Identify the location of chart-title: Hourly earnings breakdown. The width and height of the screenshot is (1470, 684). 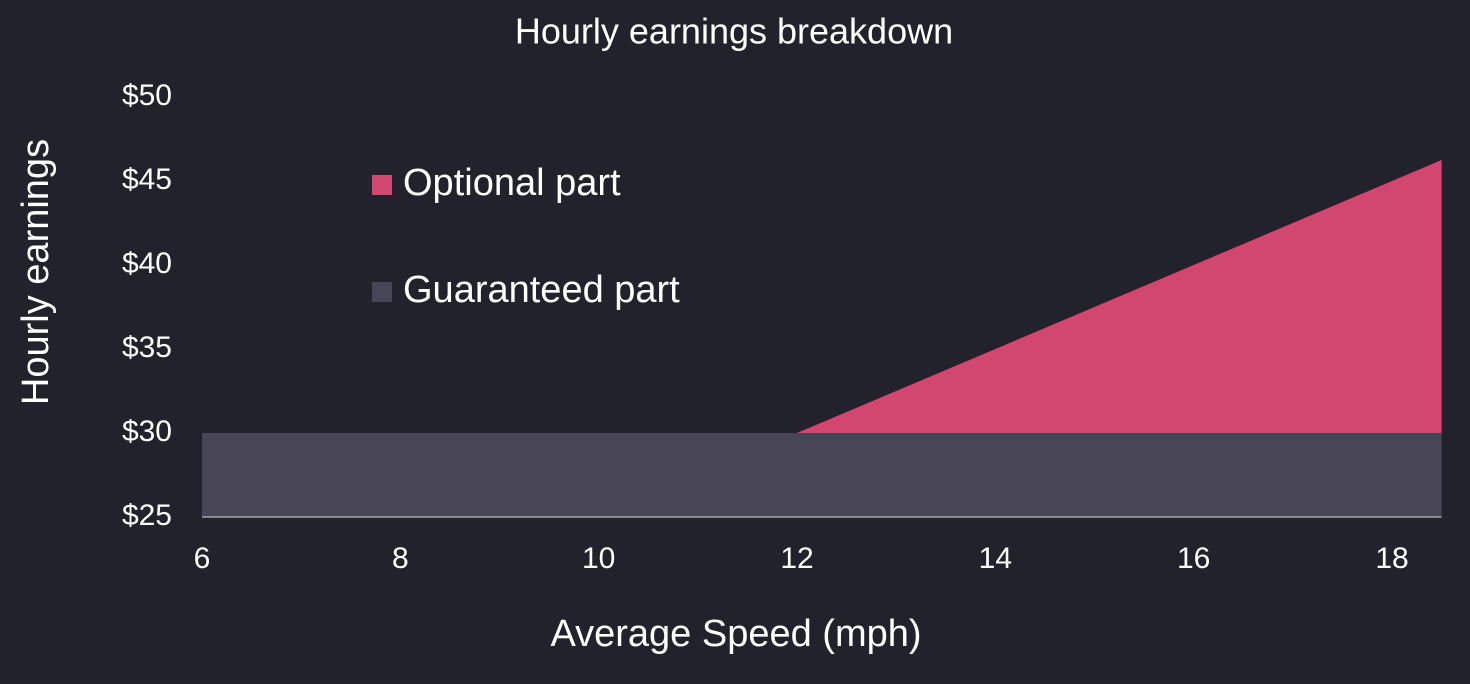
(734, 31).